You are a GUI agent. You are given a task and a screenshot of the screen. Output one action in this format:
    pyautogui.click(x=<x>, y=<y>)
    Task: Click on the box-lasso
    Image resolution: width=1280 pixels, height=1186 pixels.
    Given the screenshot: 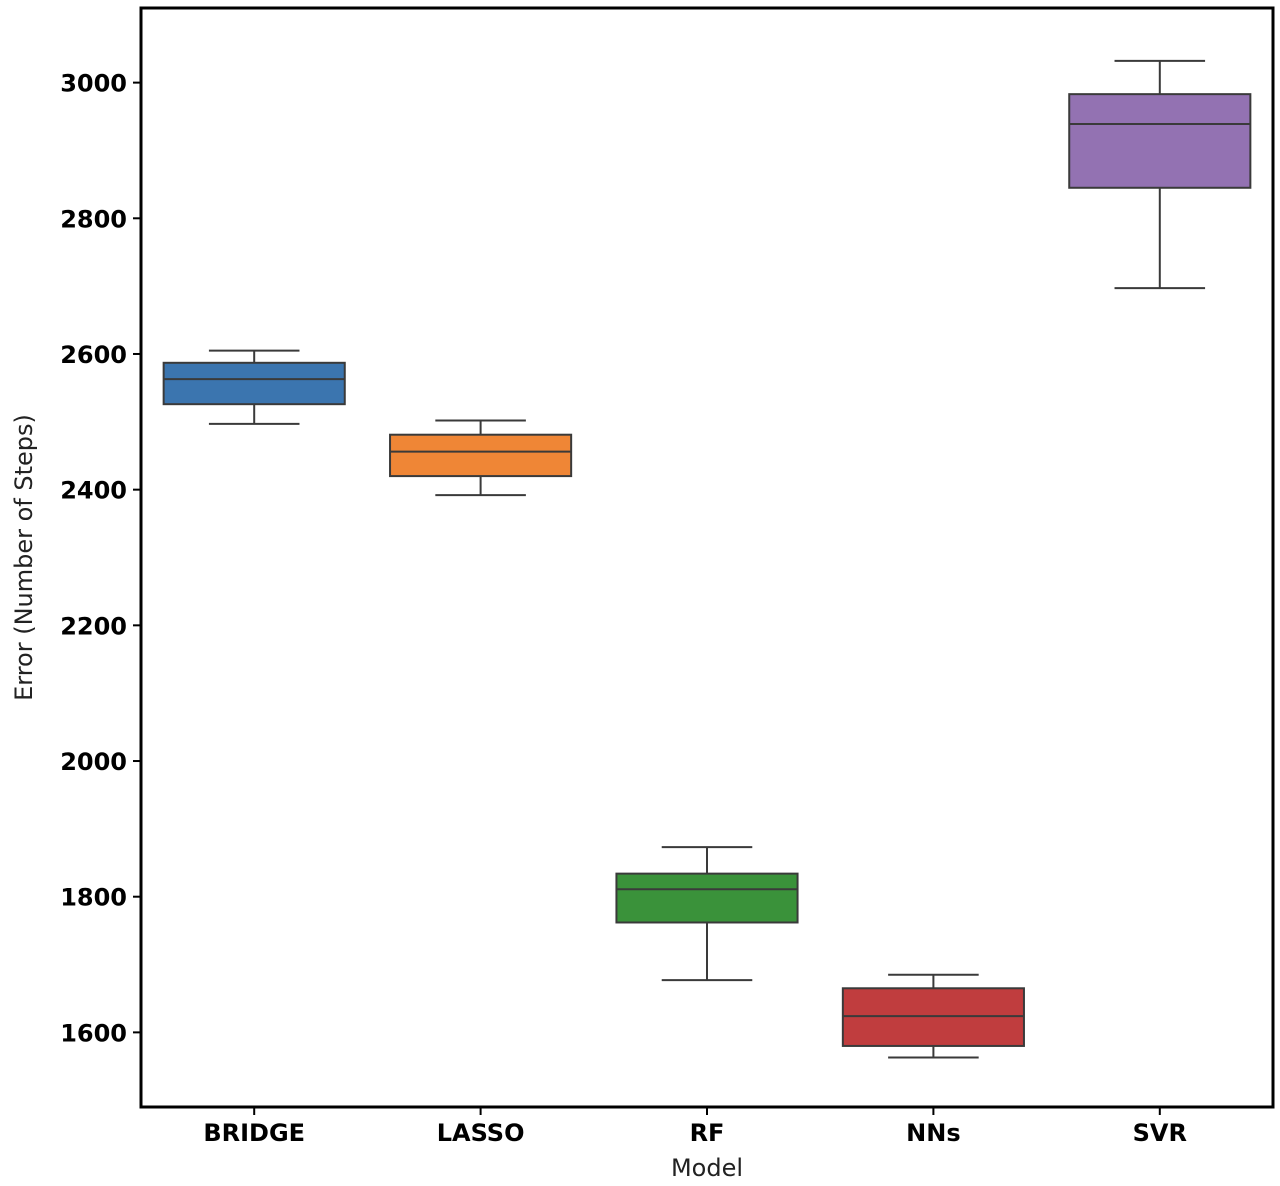 What is the action you would take?
    pyautogui.click(x=481, y=458)
    